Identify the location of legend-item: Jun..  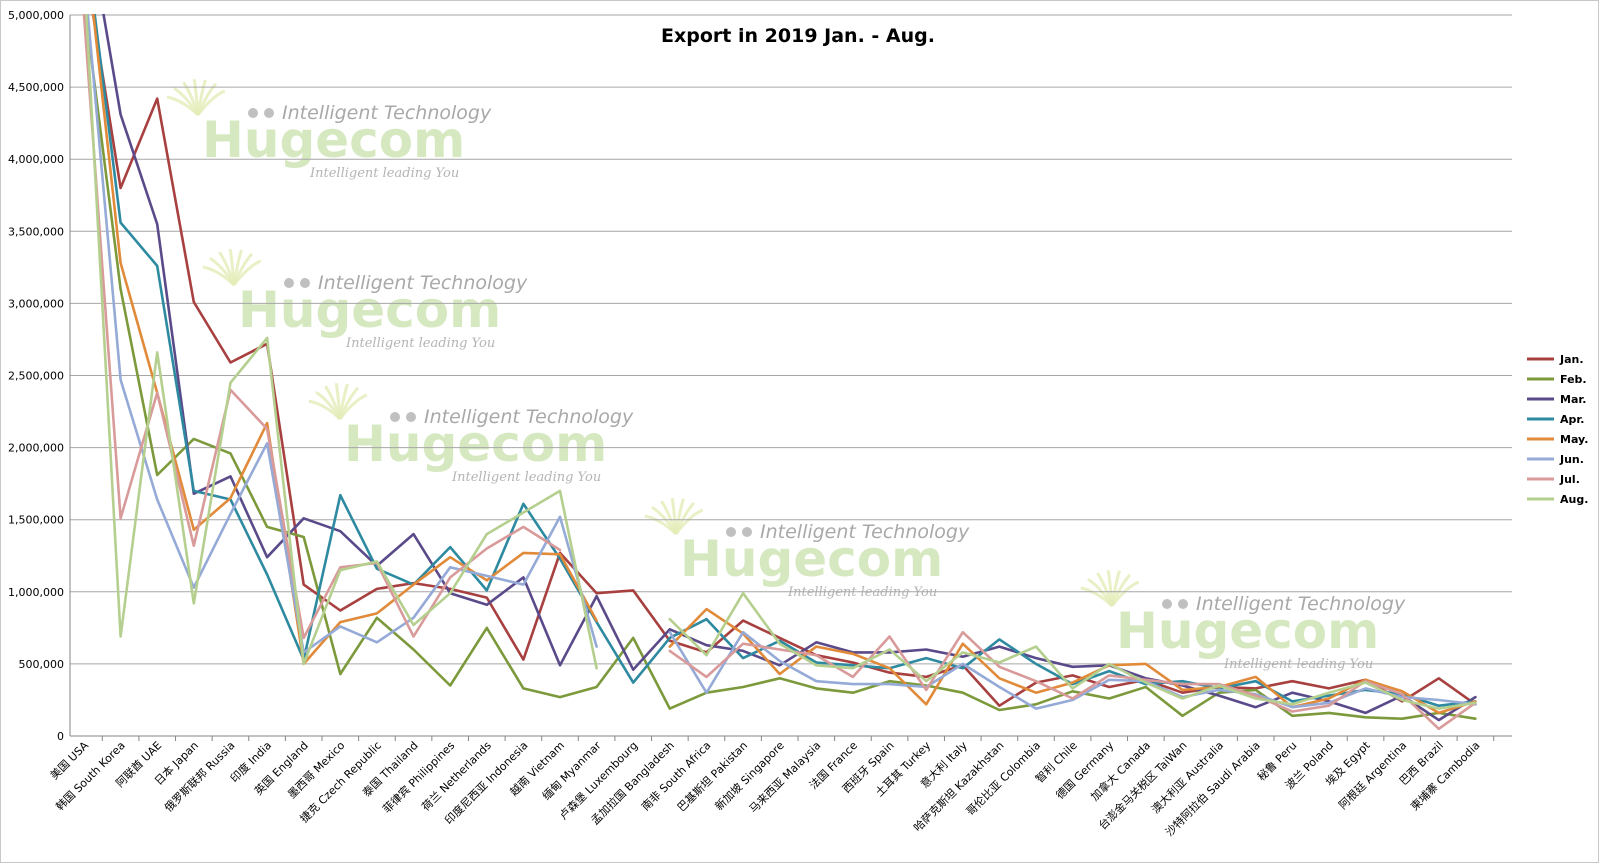
(1555, 459).